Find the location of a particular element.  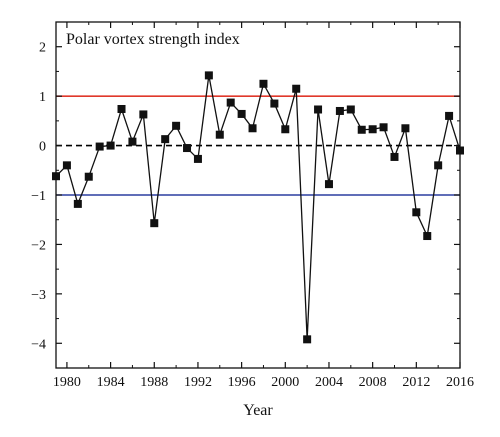

data-point-2002 is located at coordinates (307, 339).